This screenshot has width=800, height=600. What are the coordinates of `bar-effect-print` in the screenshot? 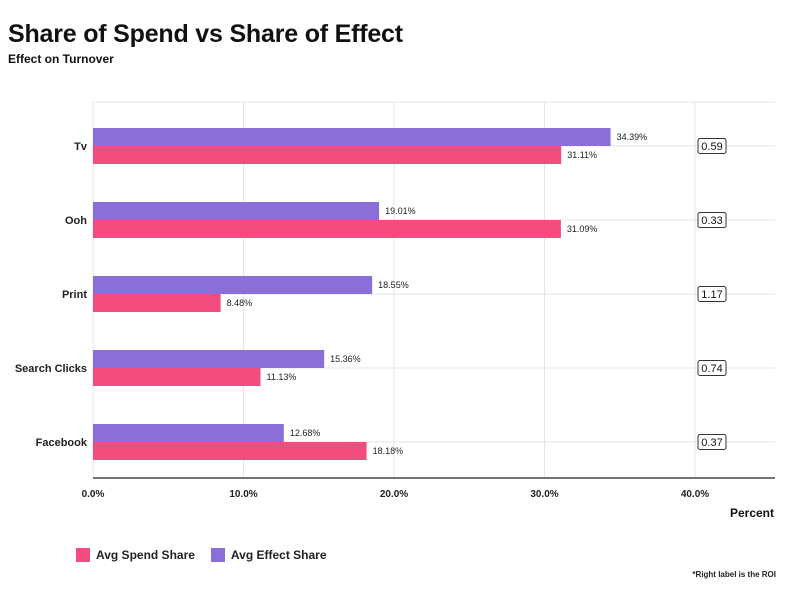 It's located at (233, 285).